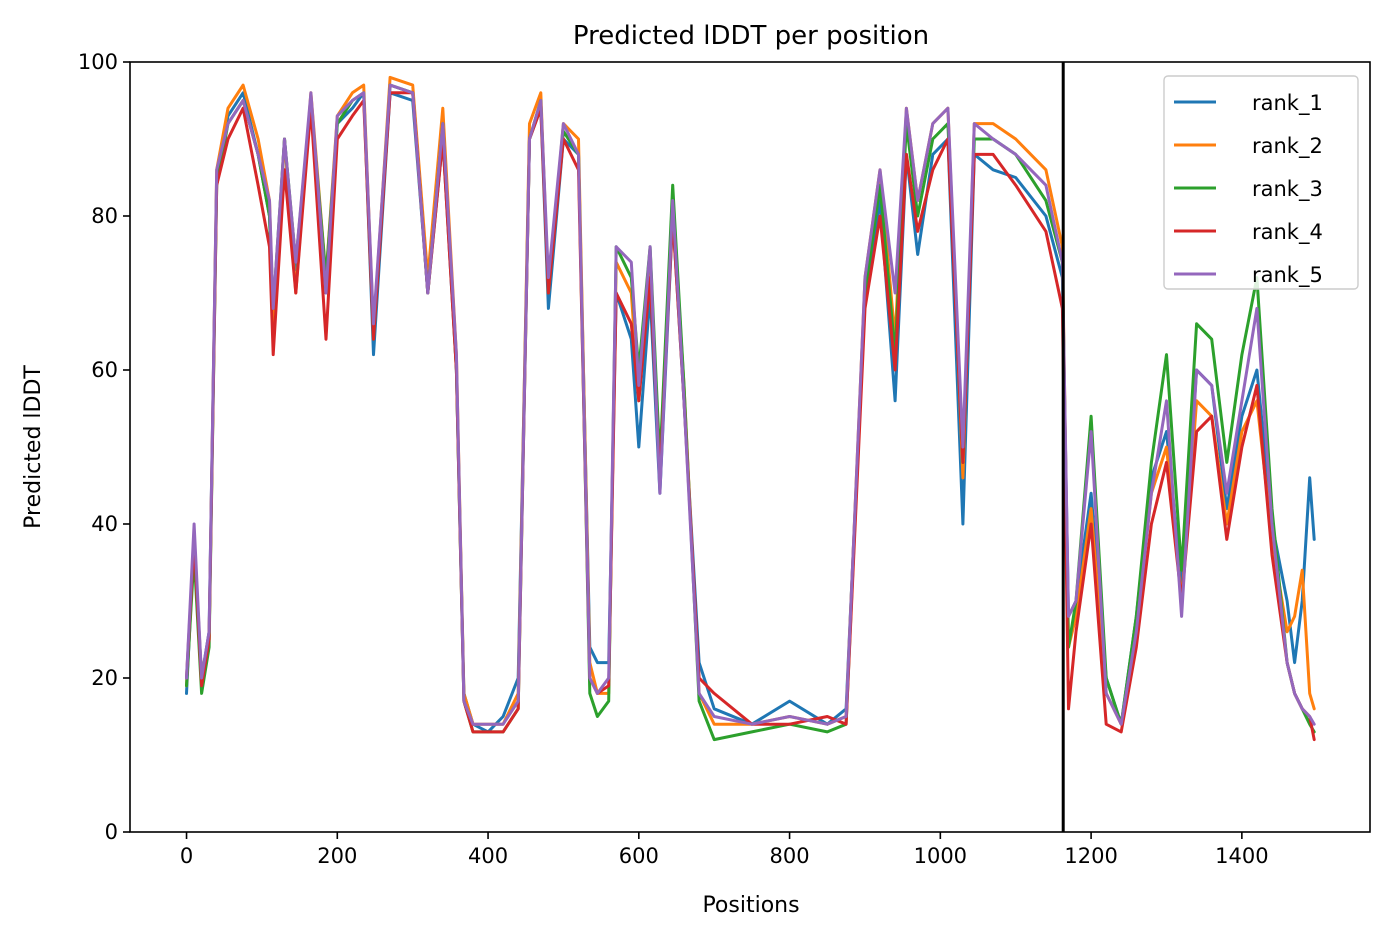 The image size is (1391, 939). What do you see at coordinates (104, 678) in the screenshot?
I see `y-tick-label: 20` at bounding box center [104, 678].